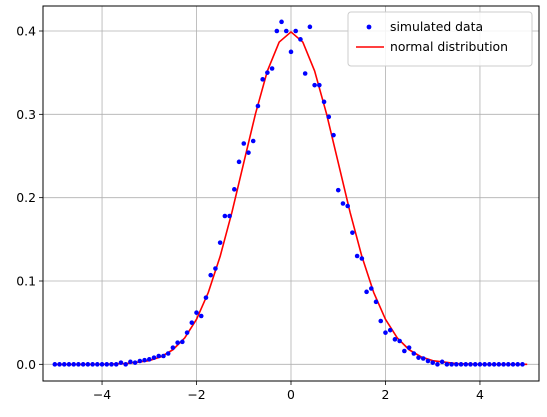 The width and height of the screenshot is (547, 417). What do you see at coordinates (196, 394) in the screenshot?
I see `x-tick-label: −2` at bounding box center [196, 394].